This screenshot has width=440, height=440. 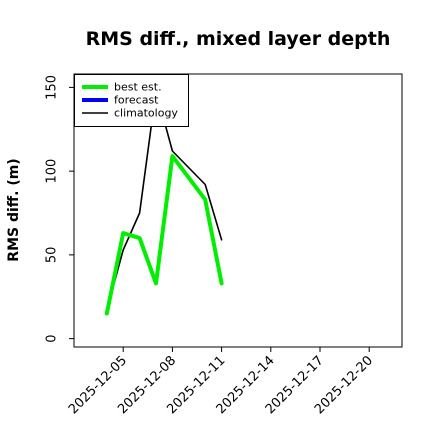 I want to click on y-tick-label: 0, so click(x=52, y=338).